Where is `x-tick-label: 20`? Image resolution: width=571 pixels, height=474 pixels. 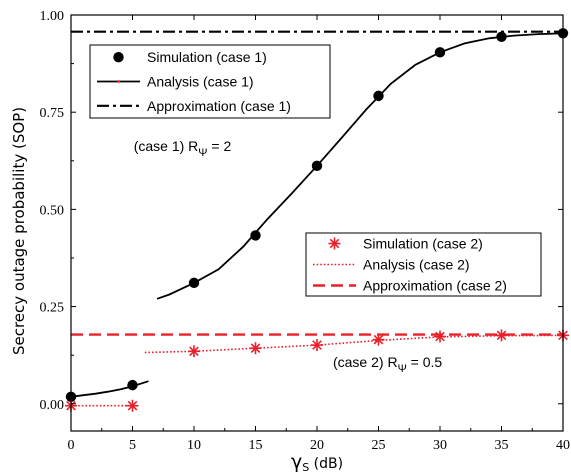 x-tick-label: 20 is located at coordinates (317, 445).